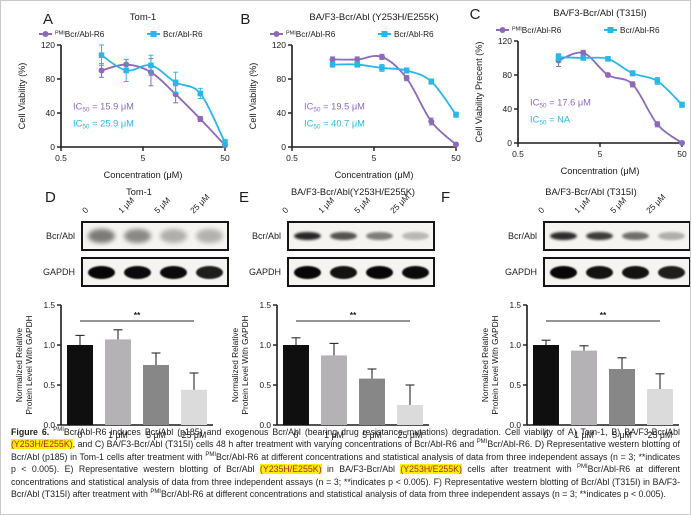 The height and width of the screenshot is (515, 691). What do you see at coordinates (507, 109) in the screenshot?
I see `y-tick-label: 40` at bounding box center [507, 109].